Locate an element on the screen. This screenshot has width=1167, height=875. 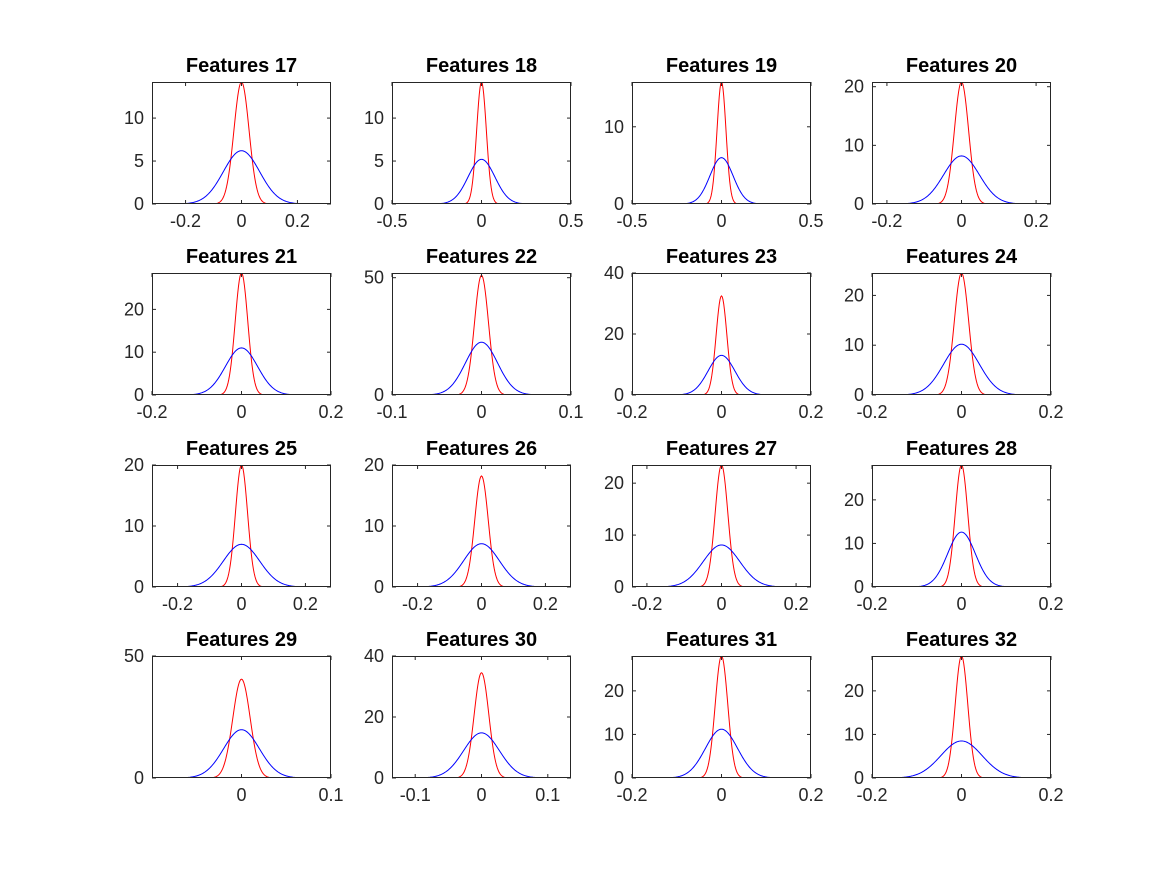
subplot-title: Features 30 is located at coordinates (481, 640).